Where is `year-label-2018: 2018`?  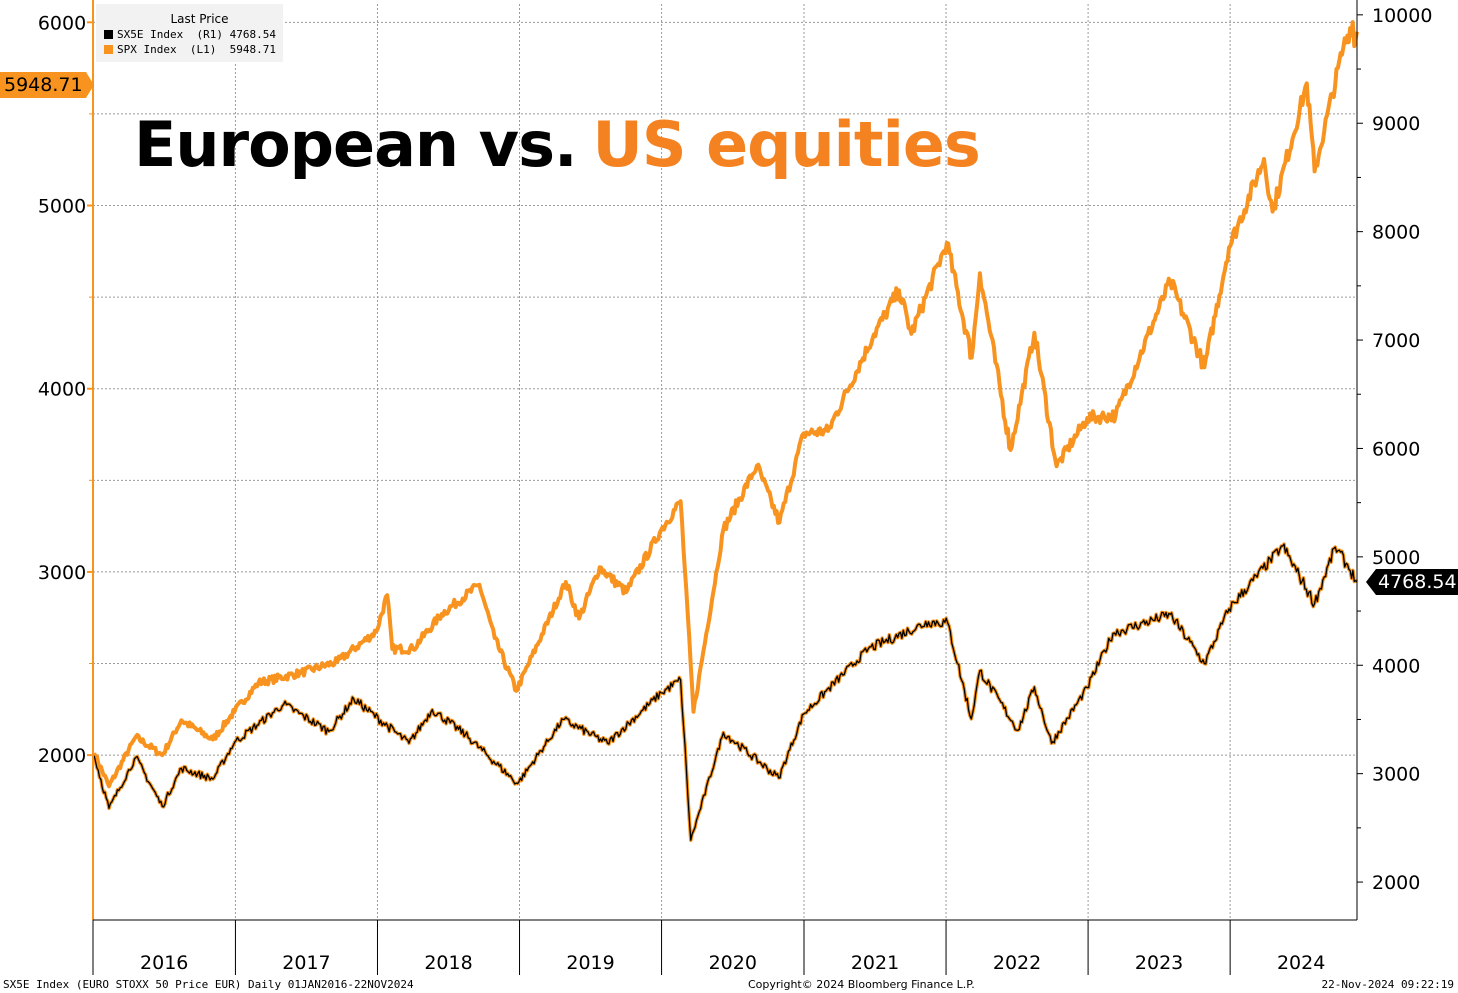
year-label-2018: 2018 is located at coordinates (448, 963).